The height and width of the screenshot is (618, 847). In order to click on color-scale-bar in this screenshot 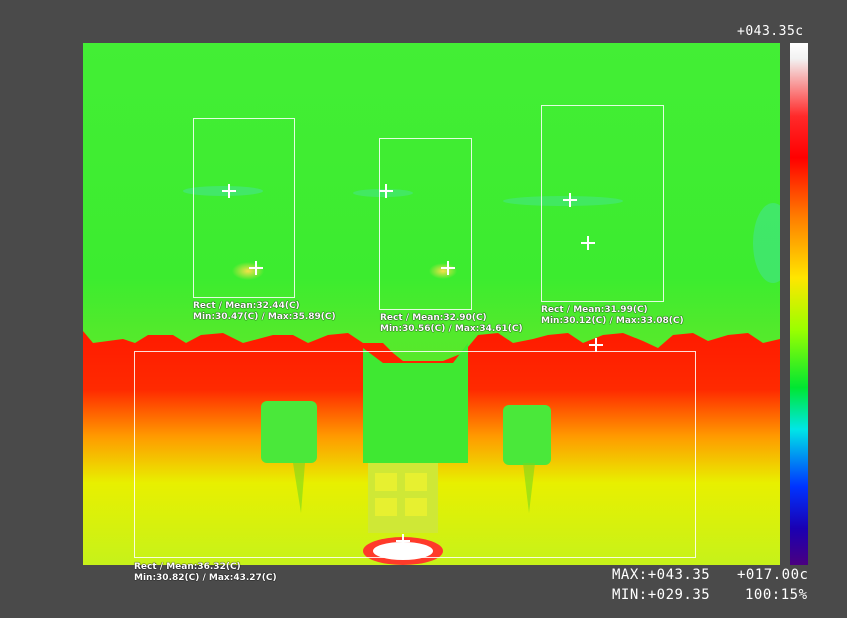, I will do `click(799, 304)`.